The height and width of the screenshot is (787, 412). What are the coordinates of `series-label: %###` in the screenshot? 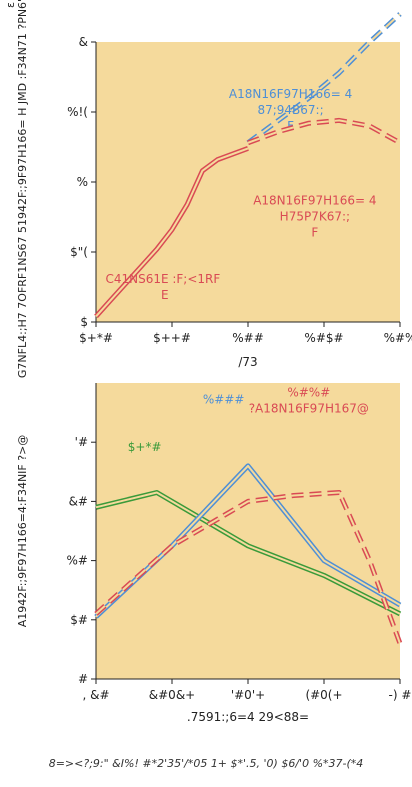 It's located at (224, 400).